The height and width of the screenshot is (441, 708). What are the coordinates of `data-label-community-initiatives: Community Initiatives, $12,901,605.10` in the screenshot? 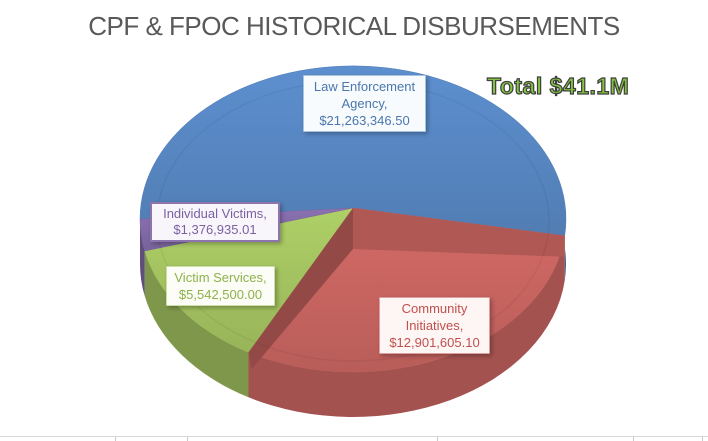 It's located at (434, 325).